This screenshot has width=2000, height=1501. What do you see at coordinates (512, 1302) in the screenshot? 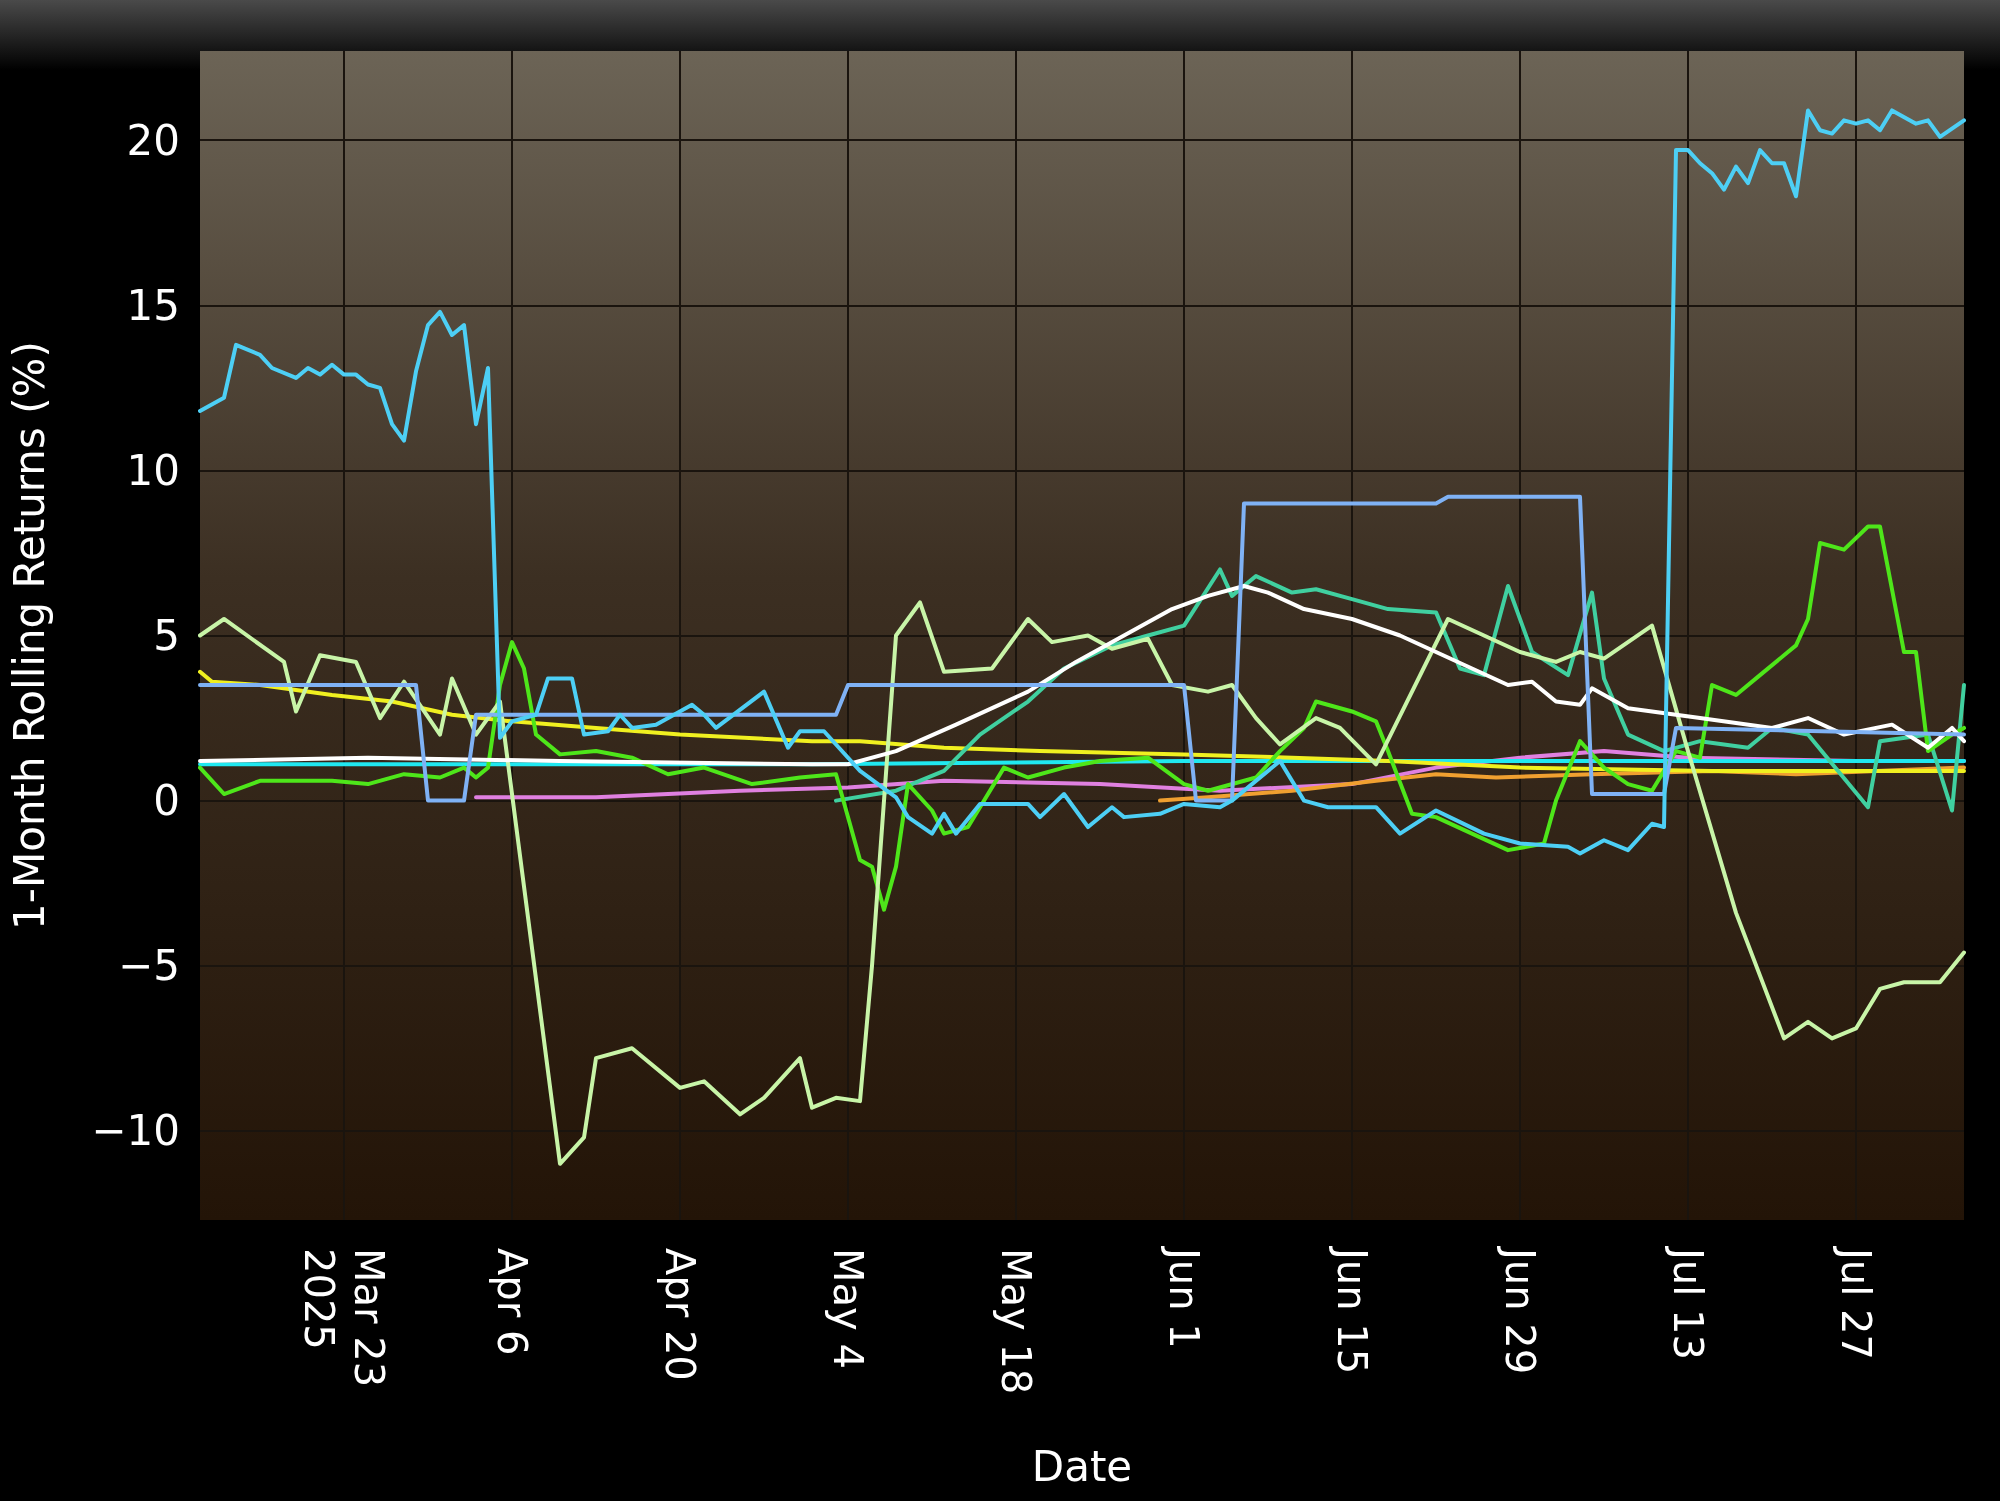
I see `x-tick-label: Apr 6` at bounding box center [512, 1302].